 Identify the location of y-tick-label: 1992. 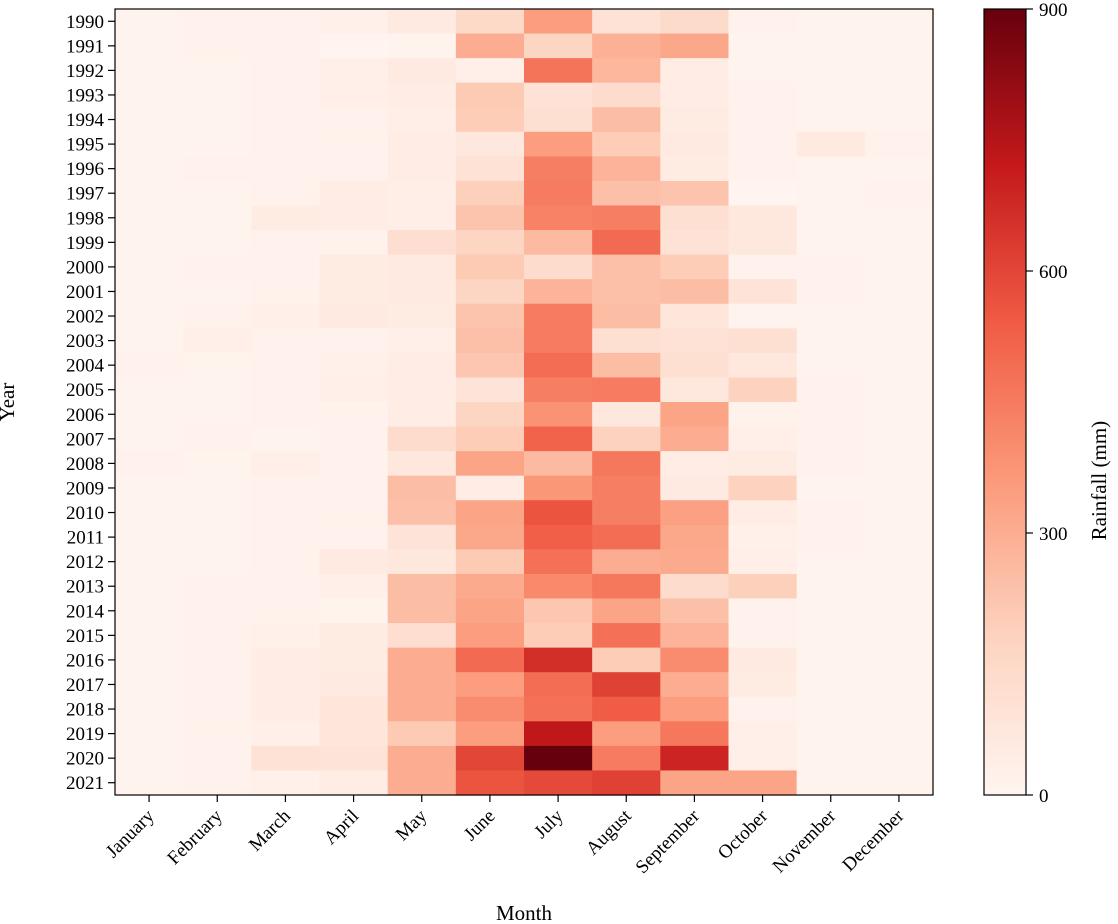
(85, 71).